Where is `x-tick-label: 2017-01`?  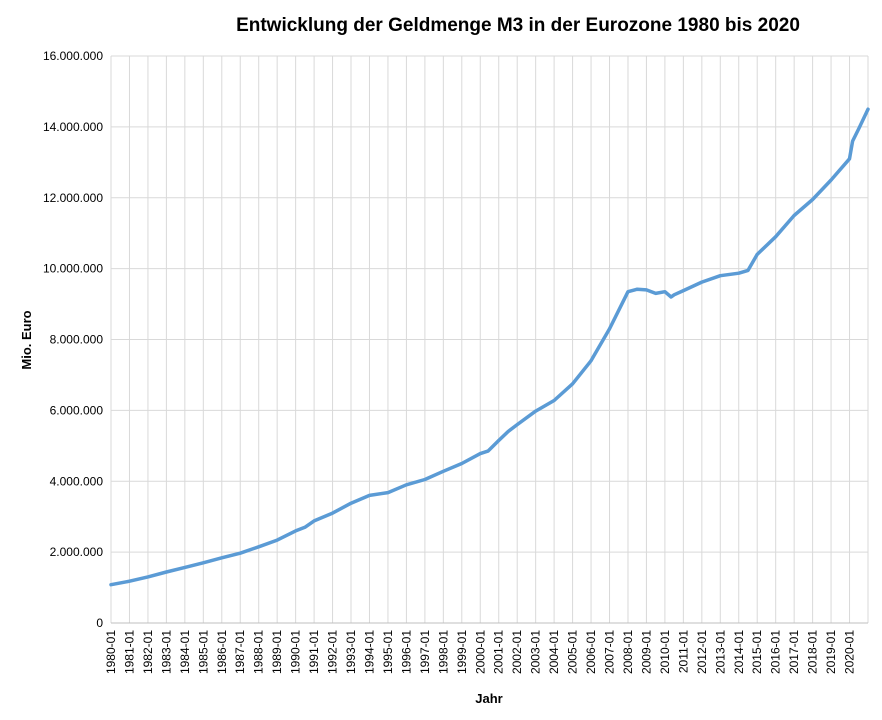
x-tick-label: 2017-01 is located at coordinates (794, 652).